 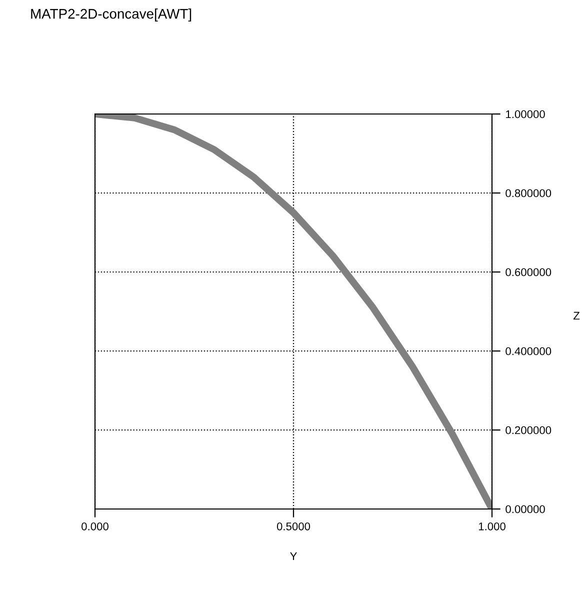 What do you see at coordinates (293, 556) in the screenshot?
I see `x-axis-title: Y` at bounding box center [293, 556].